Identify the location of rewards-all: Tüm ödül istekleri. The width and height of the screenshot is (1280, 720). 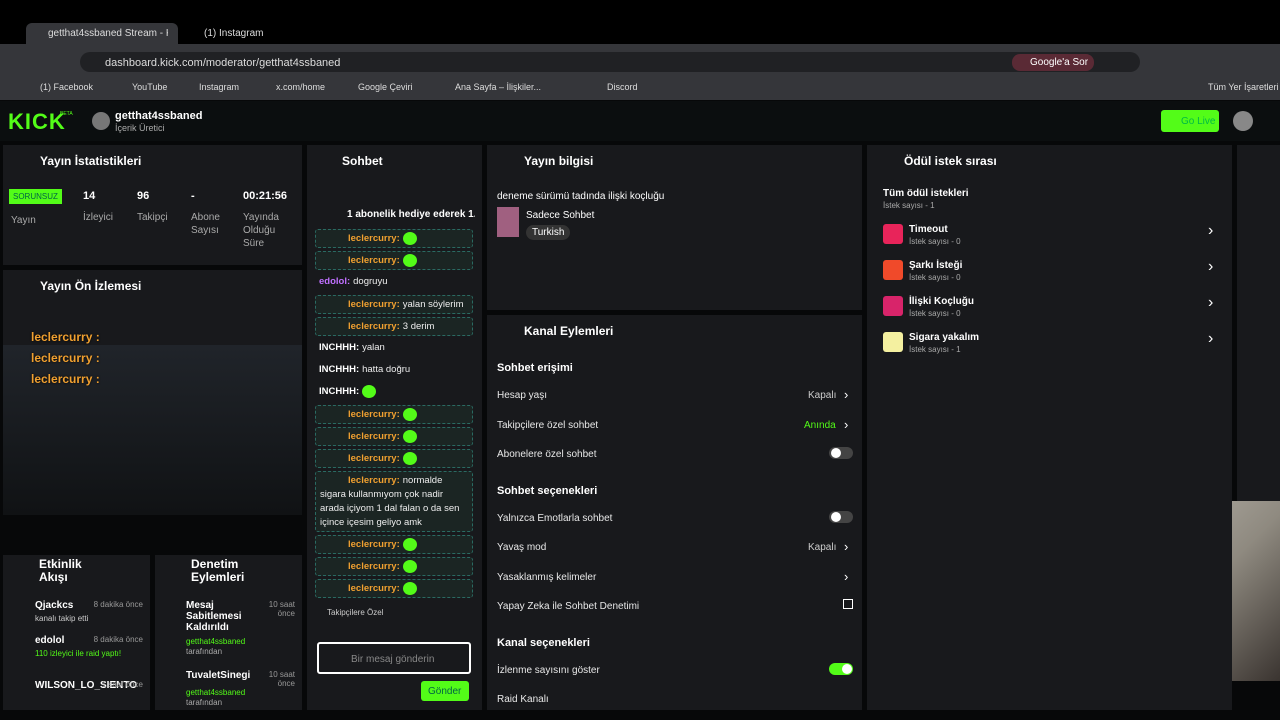
(926, 193).